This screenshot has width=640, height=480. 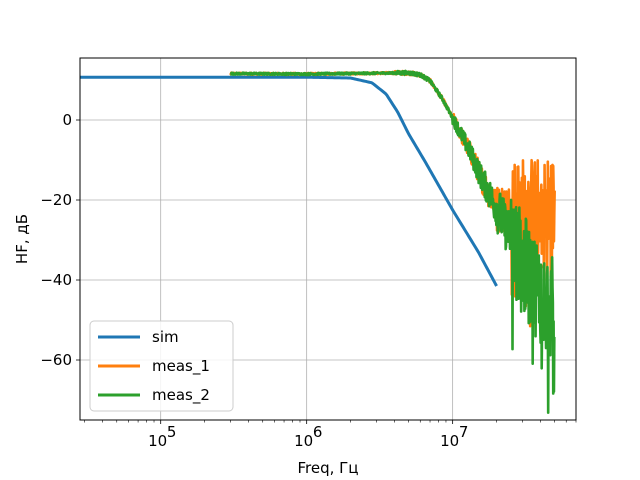 What do you see at coordinates (172, 432) in the screenshot?
I see `x-tick-exponent: 5` at bounding box center [172, 432].